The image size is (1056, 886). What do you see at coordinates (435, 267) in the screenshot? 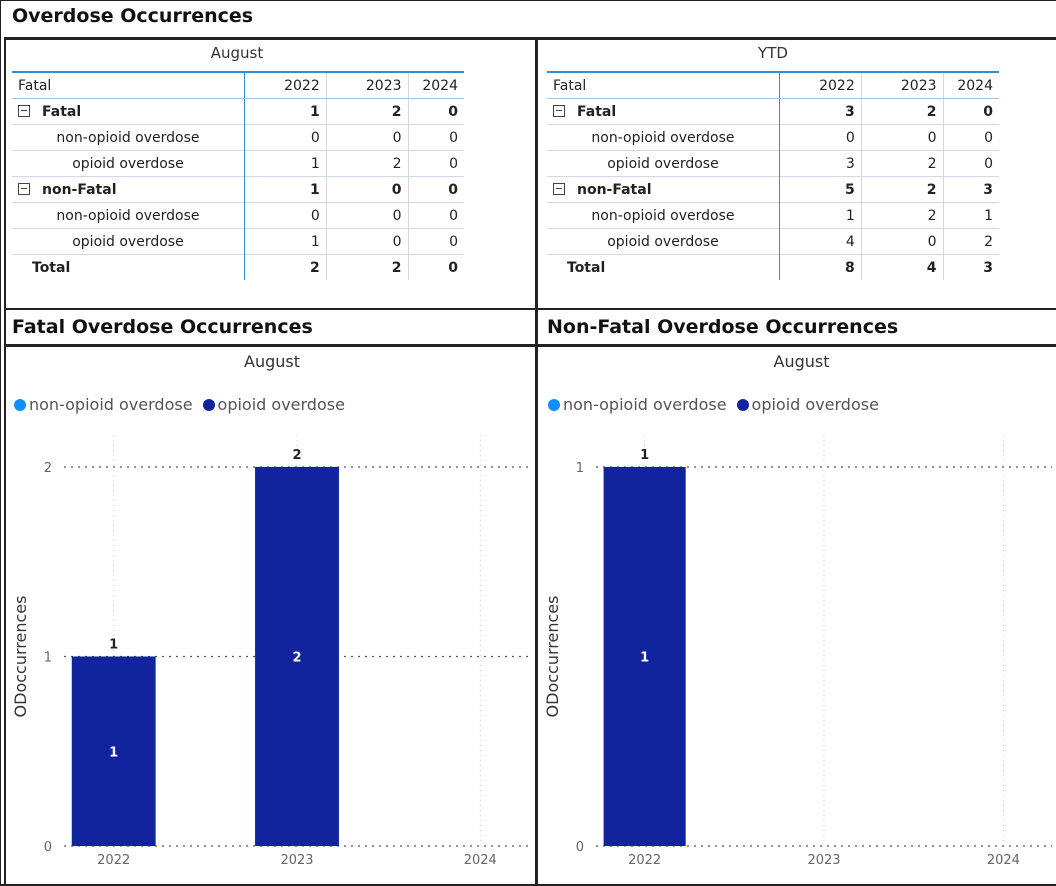
I see `matrix-total-cell: 0` at bounding box center [435, 267].